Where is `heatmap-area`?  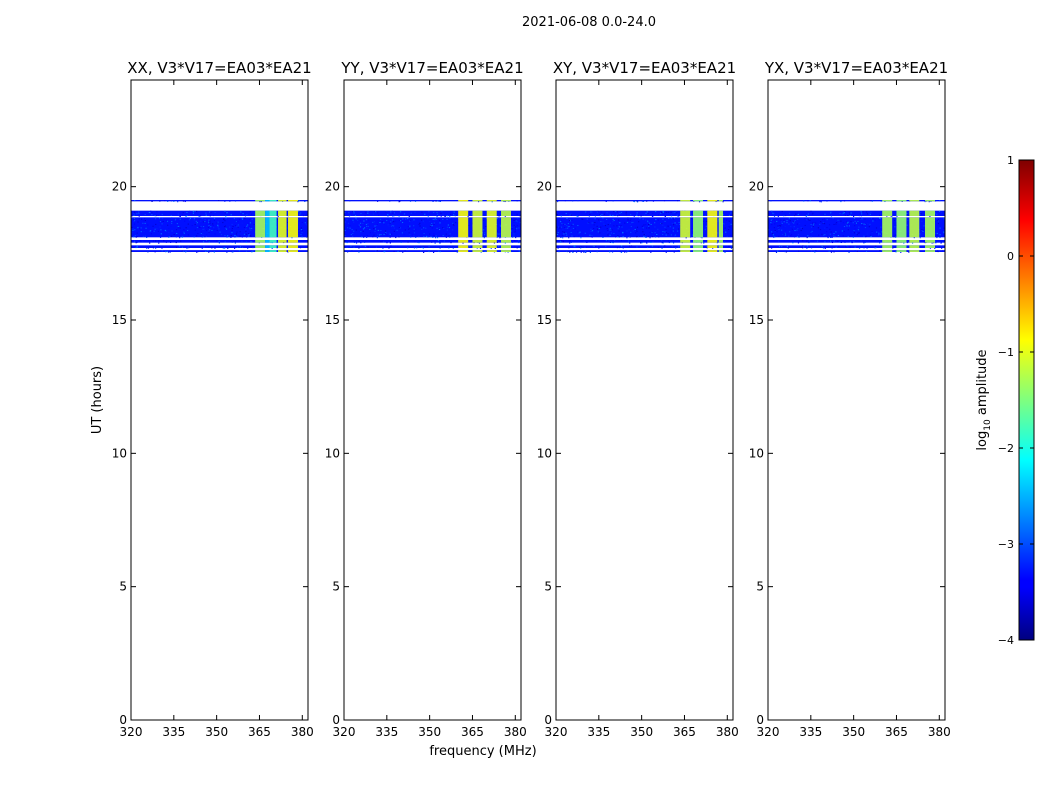
heatmap-area is located at coordinates (219, 226).